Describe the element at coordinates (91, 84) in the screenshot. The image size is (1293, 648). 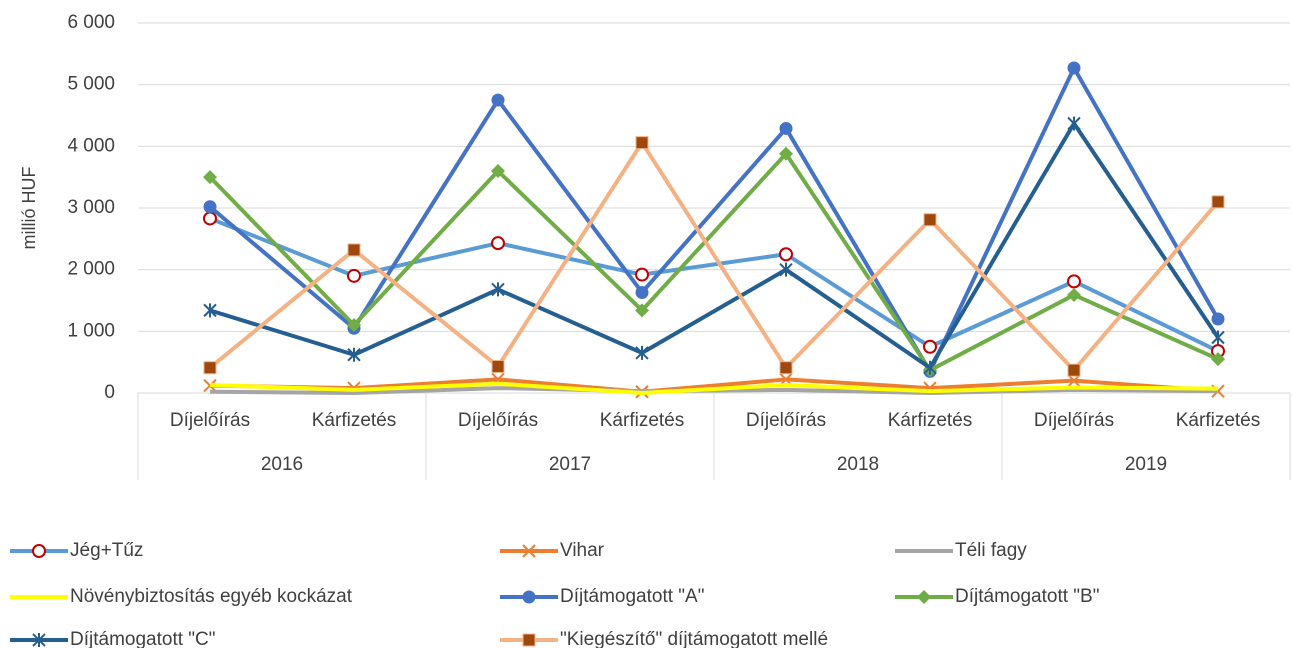
I see `y-tick-label: 5 000` at that location.